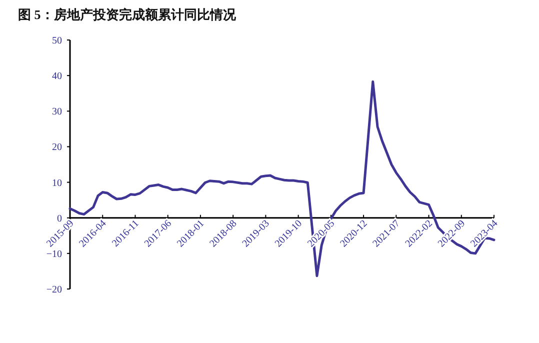  What do you see at coordinates (54, 290) in the screenshot?
I see `y-tick-label: −20` at bounding box center [54, 290].